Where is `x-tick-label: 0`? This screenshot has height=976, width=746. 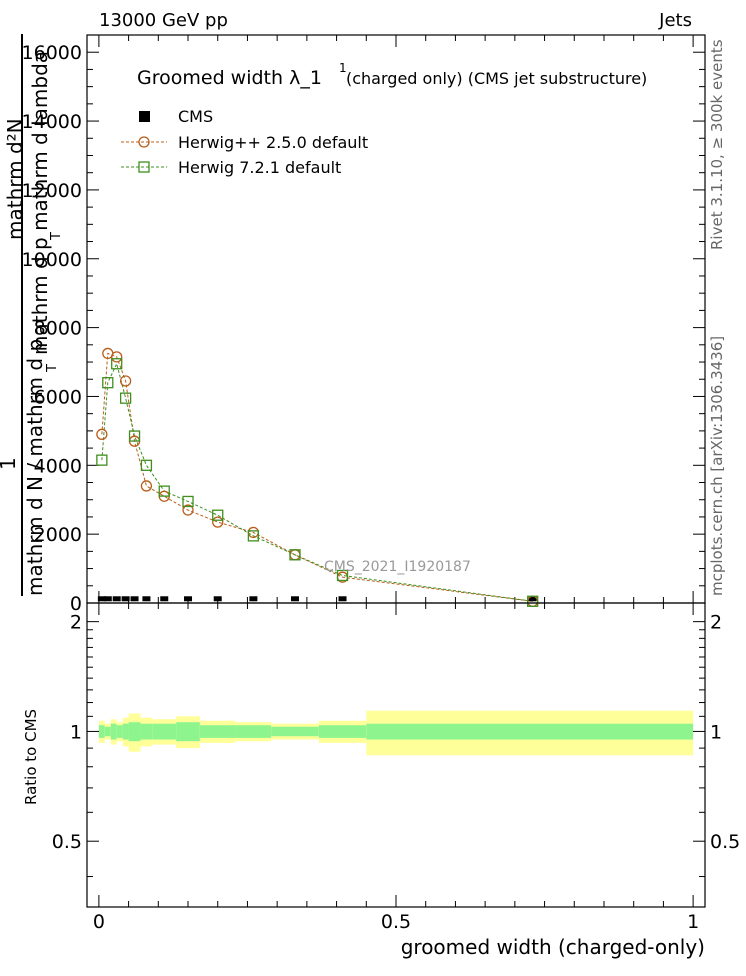
x-tick-label: 0 is located at coordinates (99, 922).